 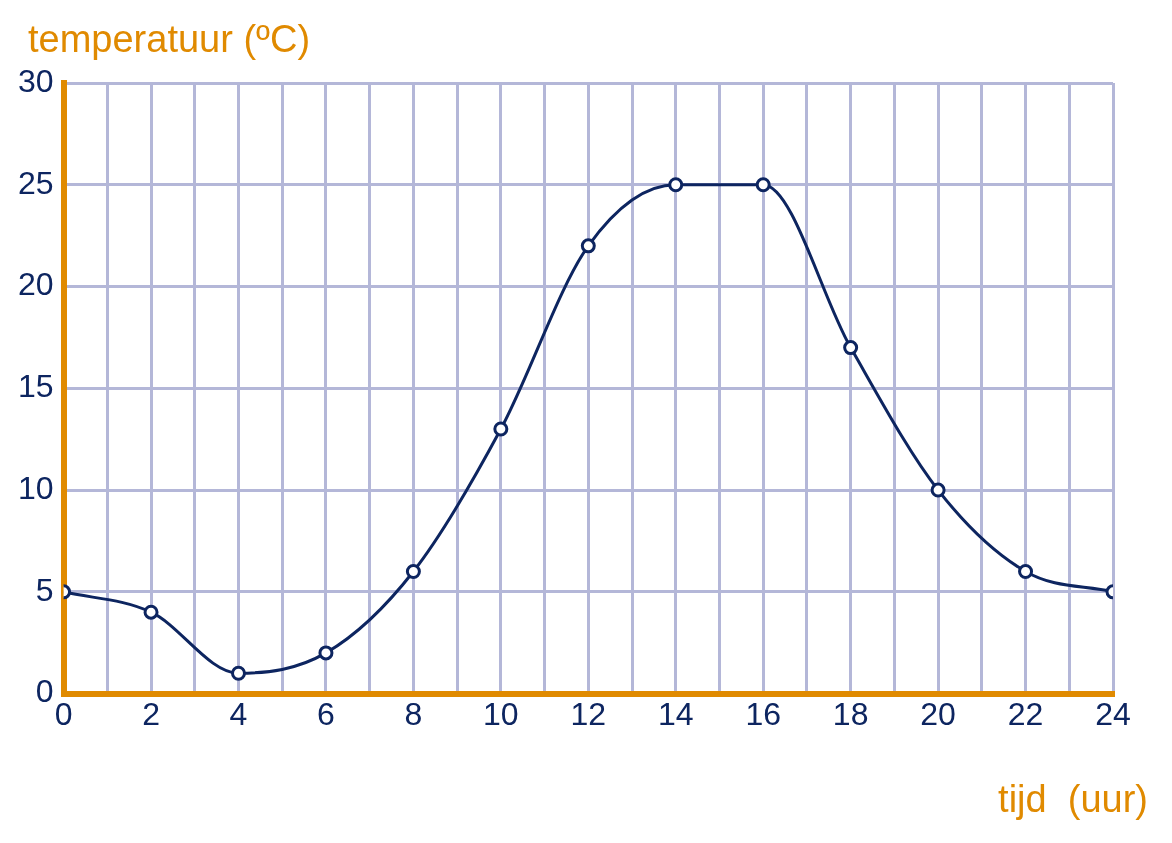 What do you see at coordinates (850, 713) in the screenshot?
I see `x-tick-label: 18` at bounding box center [850, 713].